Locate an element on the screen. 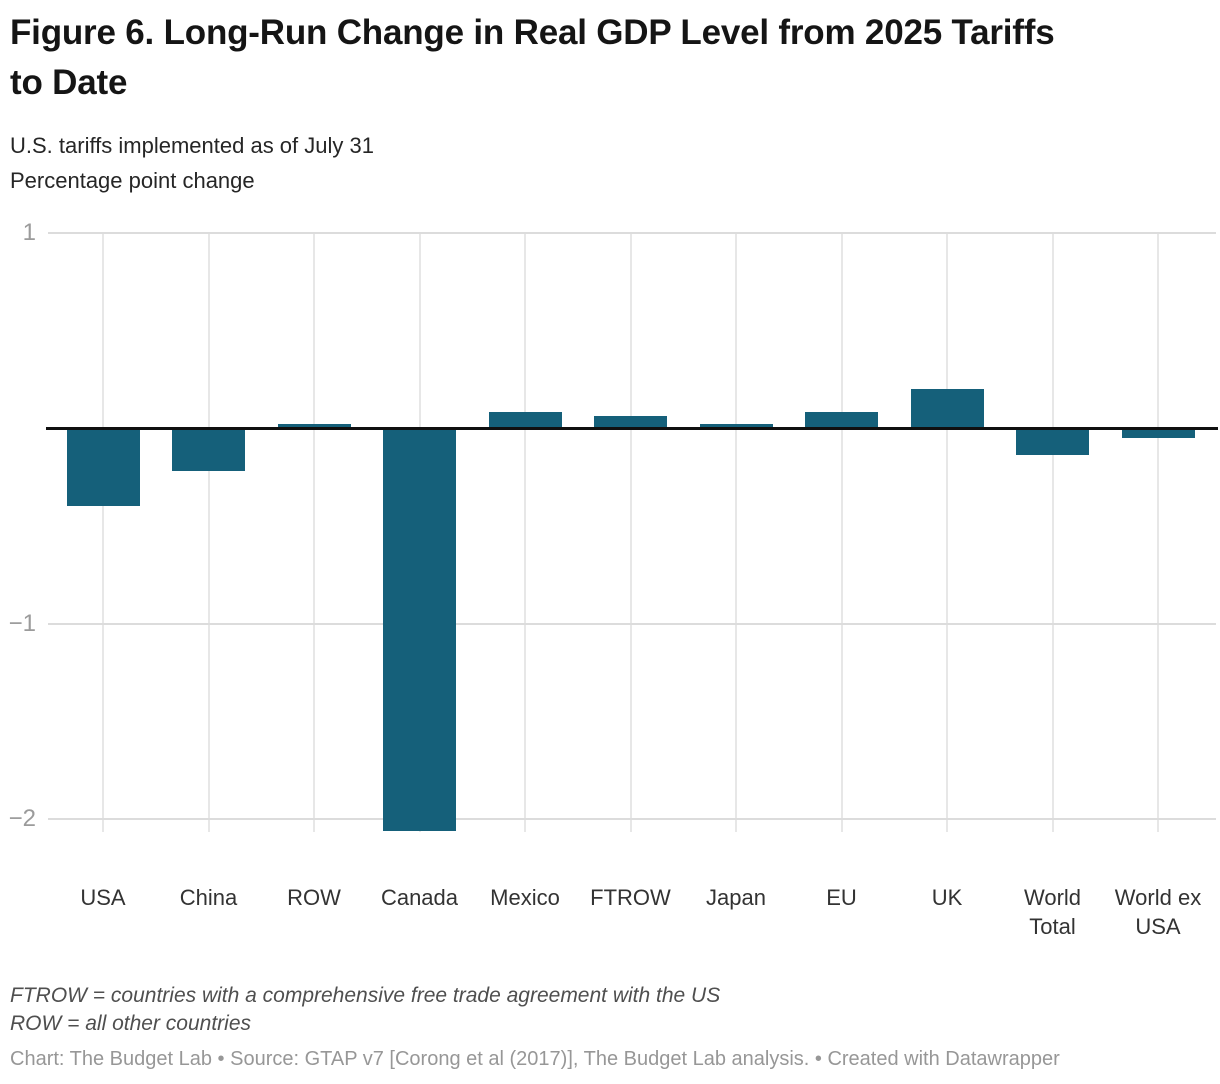 The width and height of the screenshot is (1220, 1084). x-axis-category-label: Japan is located at coordinates (736, 897).